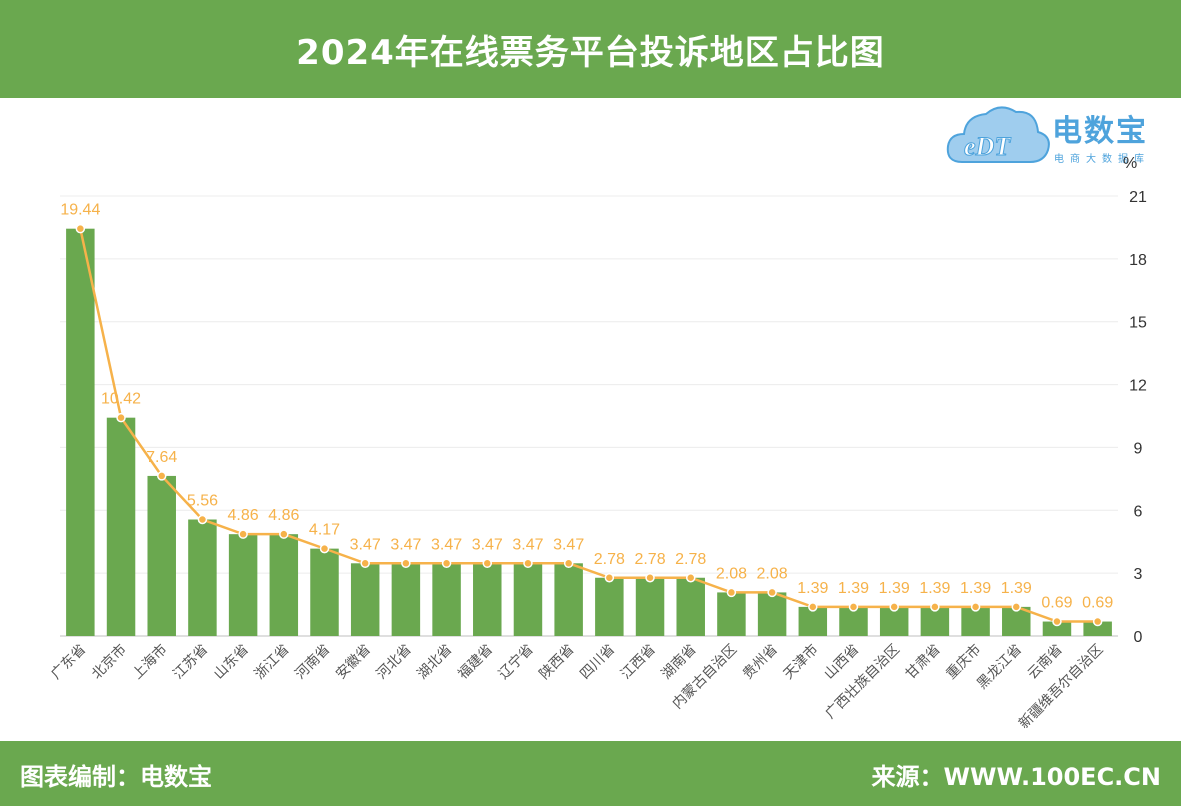  I want to click on x-tick-label: 山东省, so click(231, 662).